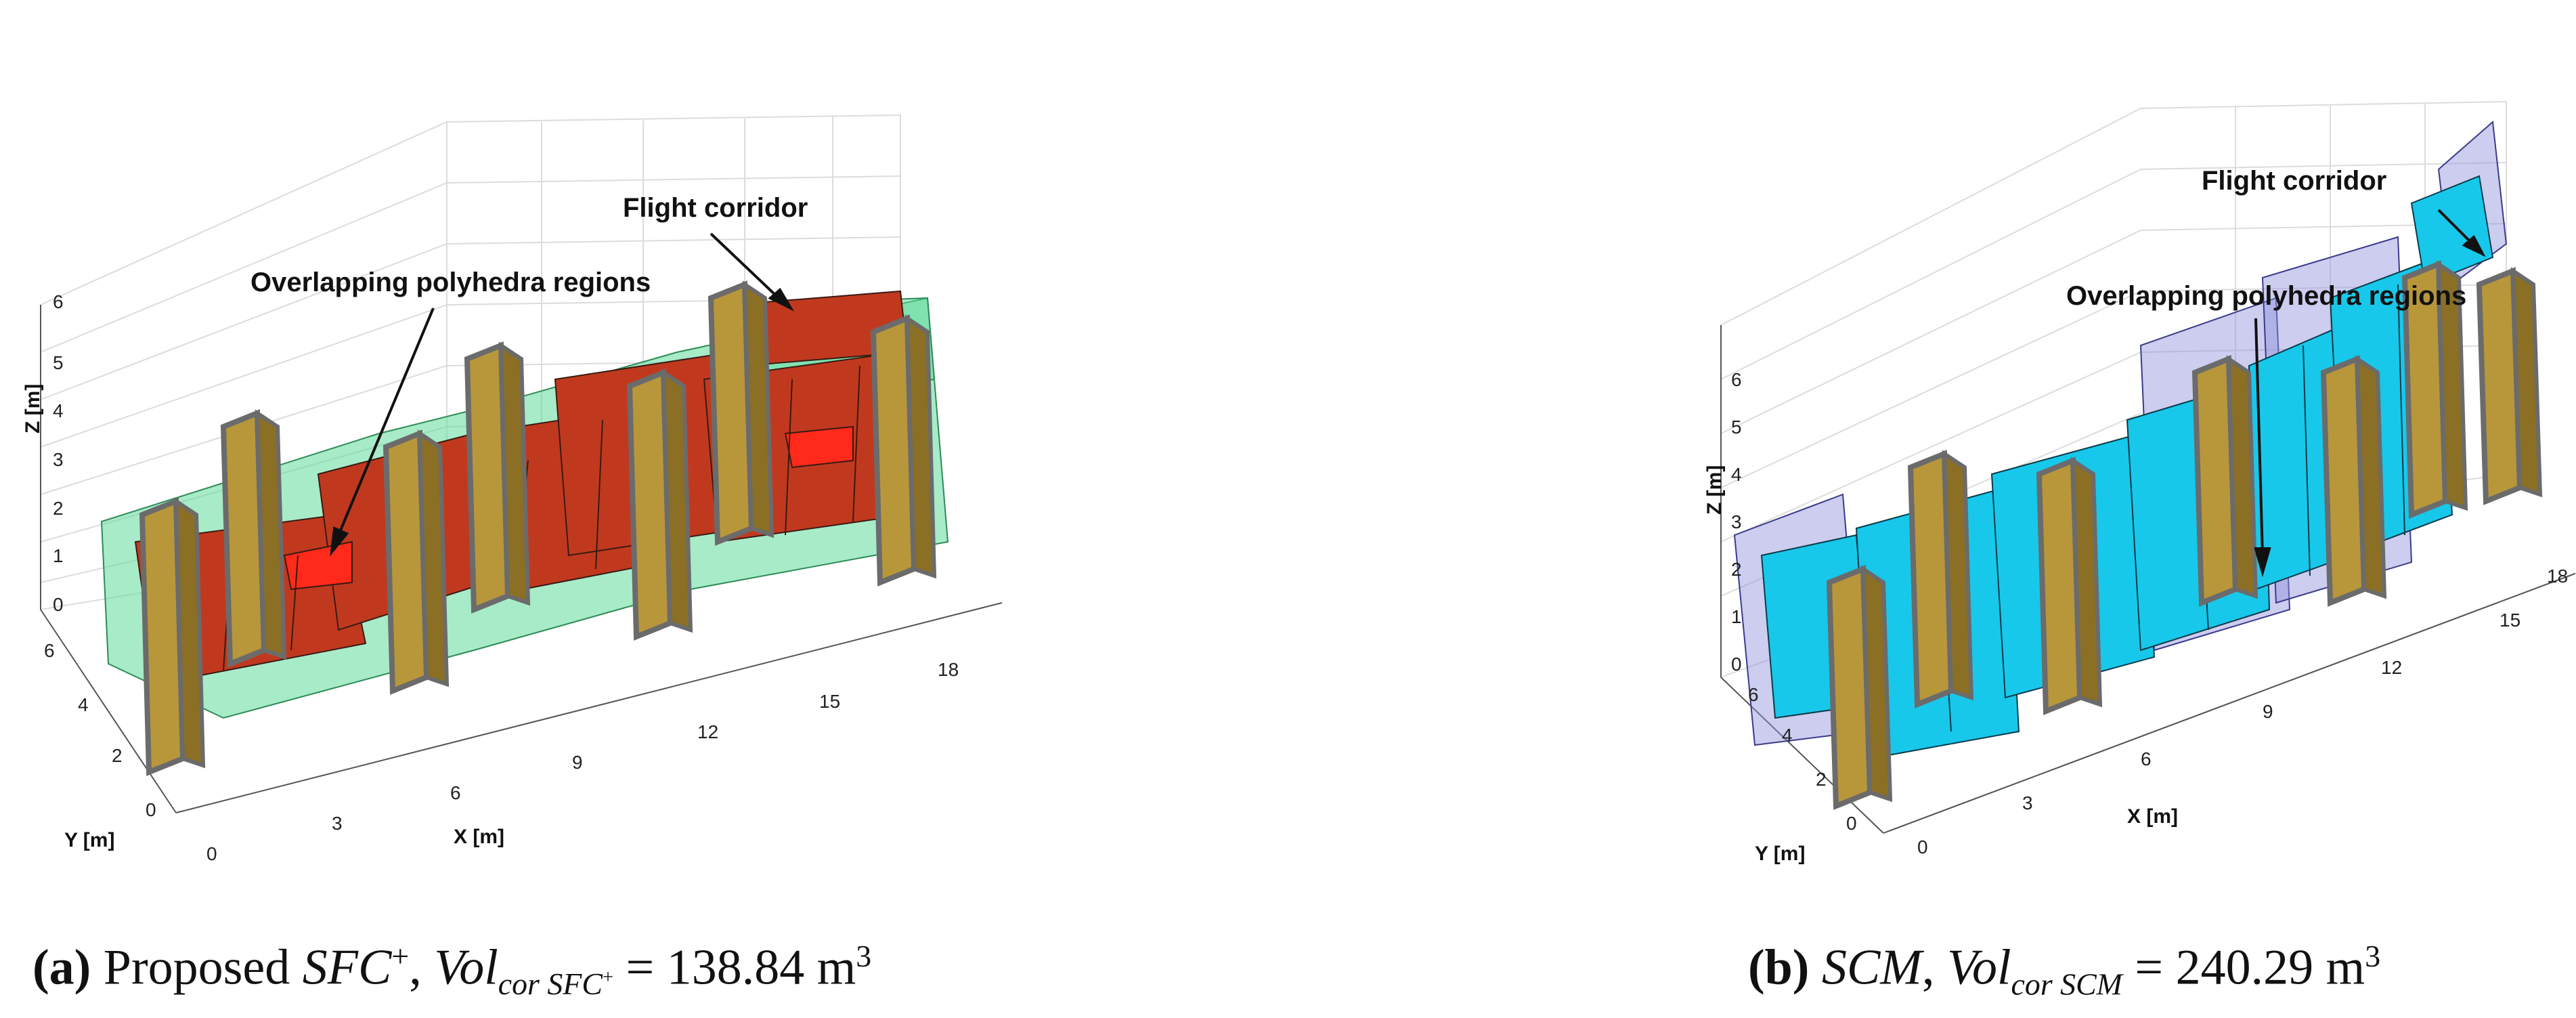 This screenshot has height=1018, width=2576. I want to click on caption-b: (b) SCM, Volcor SCM = 240.29 m3, so click(2064, 971).